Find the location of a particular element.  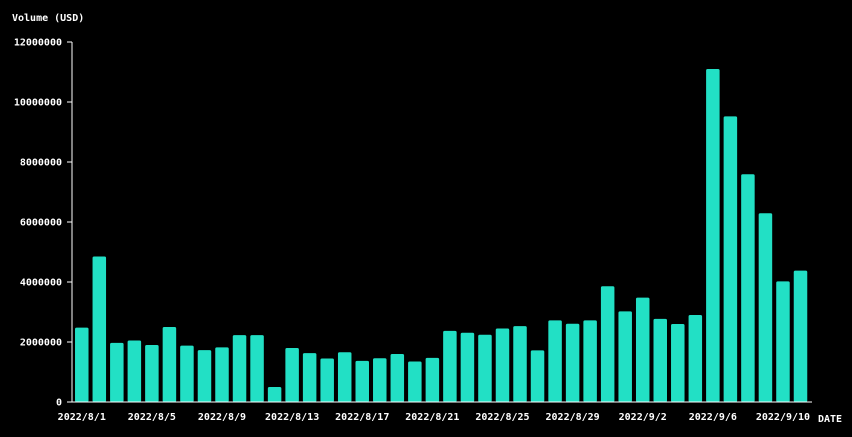

x-tick-label: 2022/8/29 is located at coordinates (573, 417).